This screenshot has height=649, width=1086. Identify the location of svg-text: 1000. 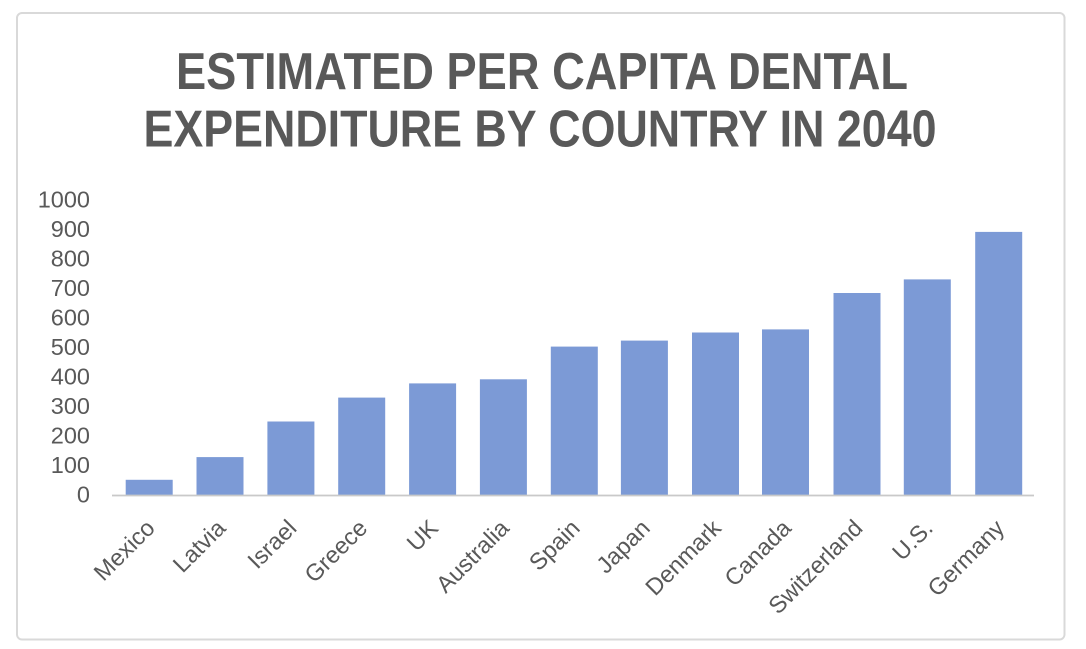
(64, 200).